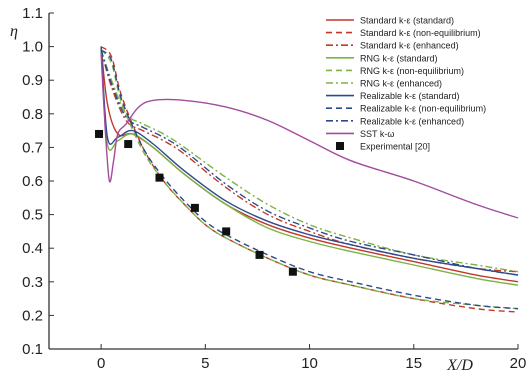 The height and width of the screenshot is (378, 531). What do you see at coordinates (412, 71) in the screenshot?
I see `legend-label: RNG k-ε (non-equilibrium)` at bounding box center [412, 71].